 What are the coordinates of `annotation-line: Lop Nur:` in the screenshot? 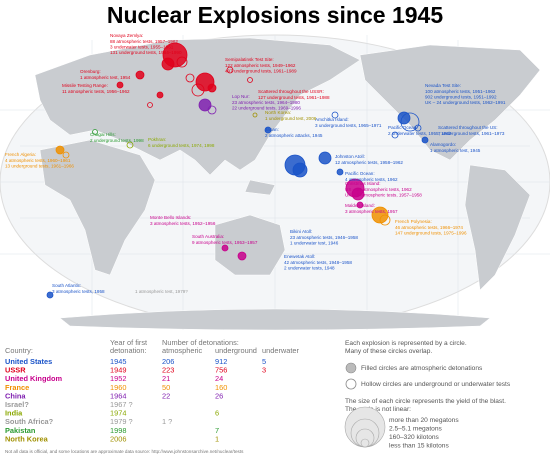 It's located at (241, 96).